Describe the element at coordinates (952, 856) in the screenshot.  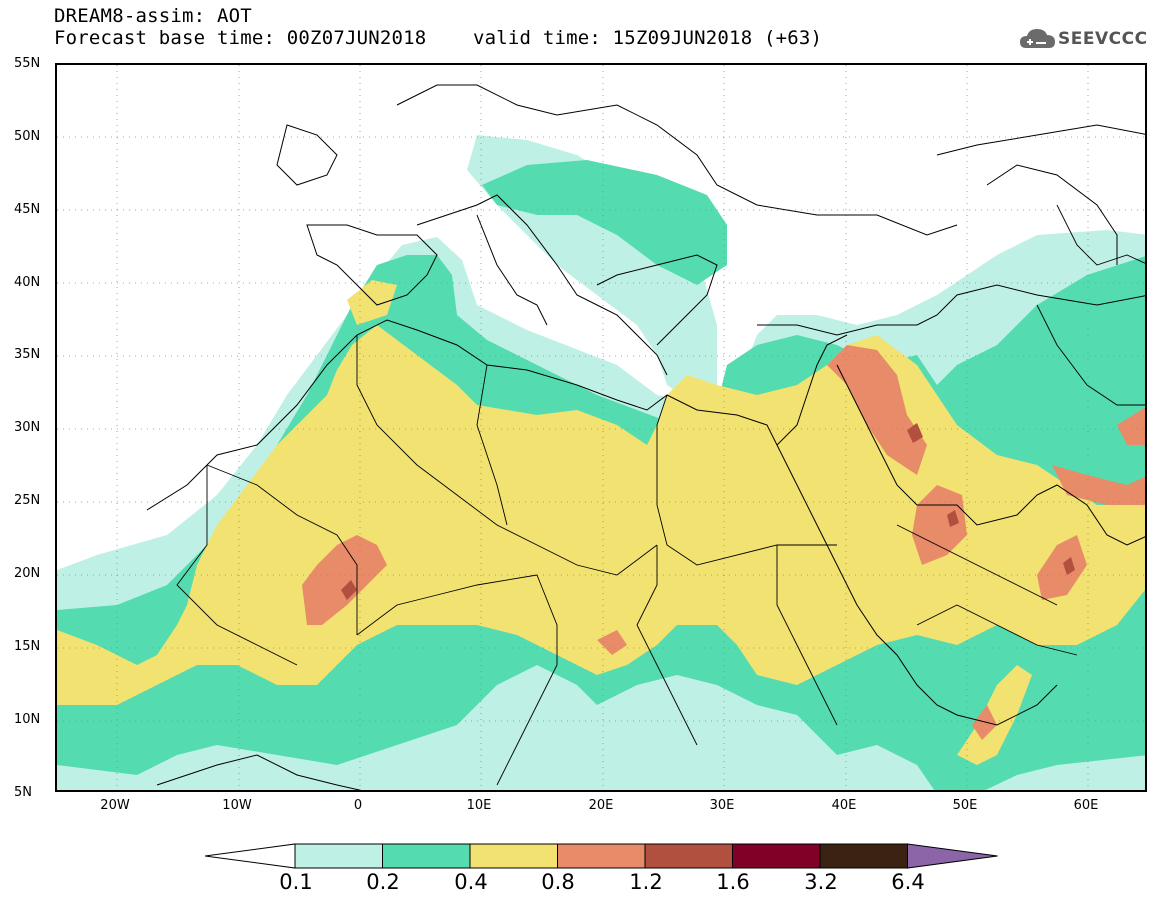
I see `colorbar-over-triangle` at that location.